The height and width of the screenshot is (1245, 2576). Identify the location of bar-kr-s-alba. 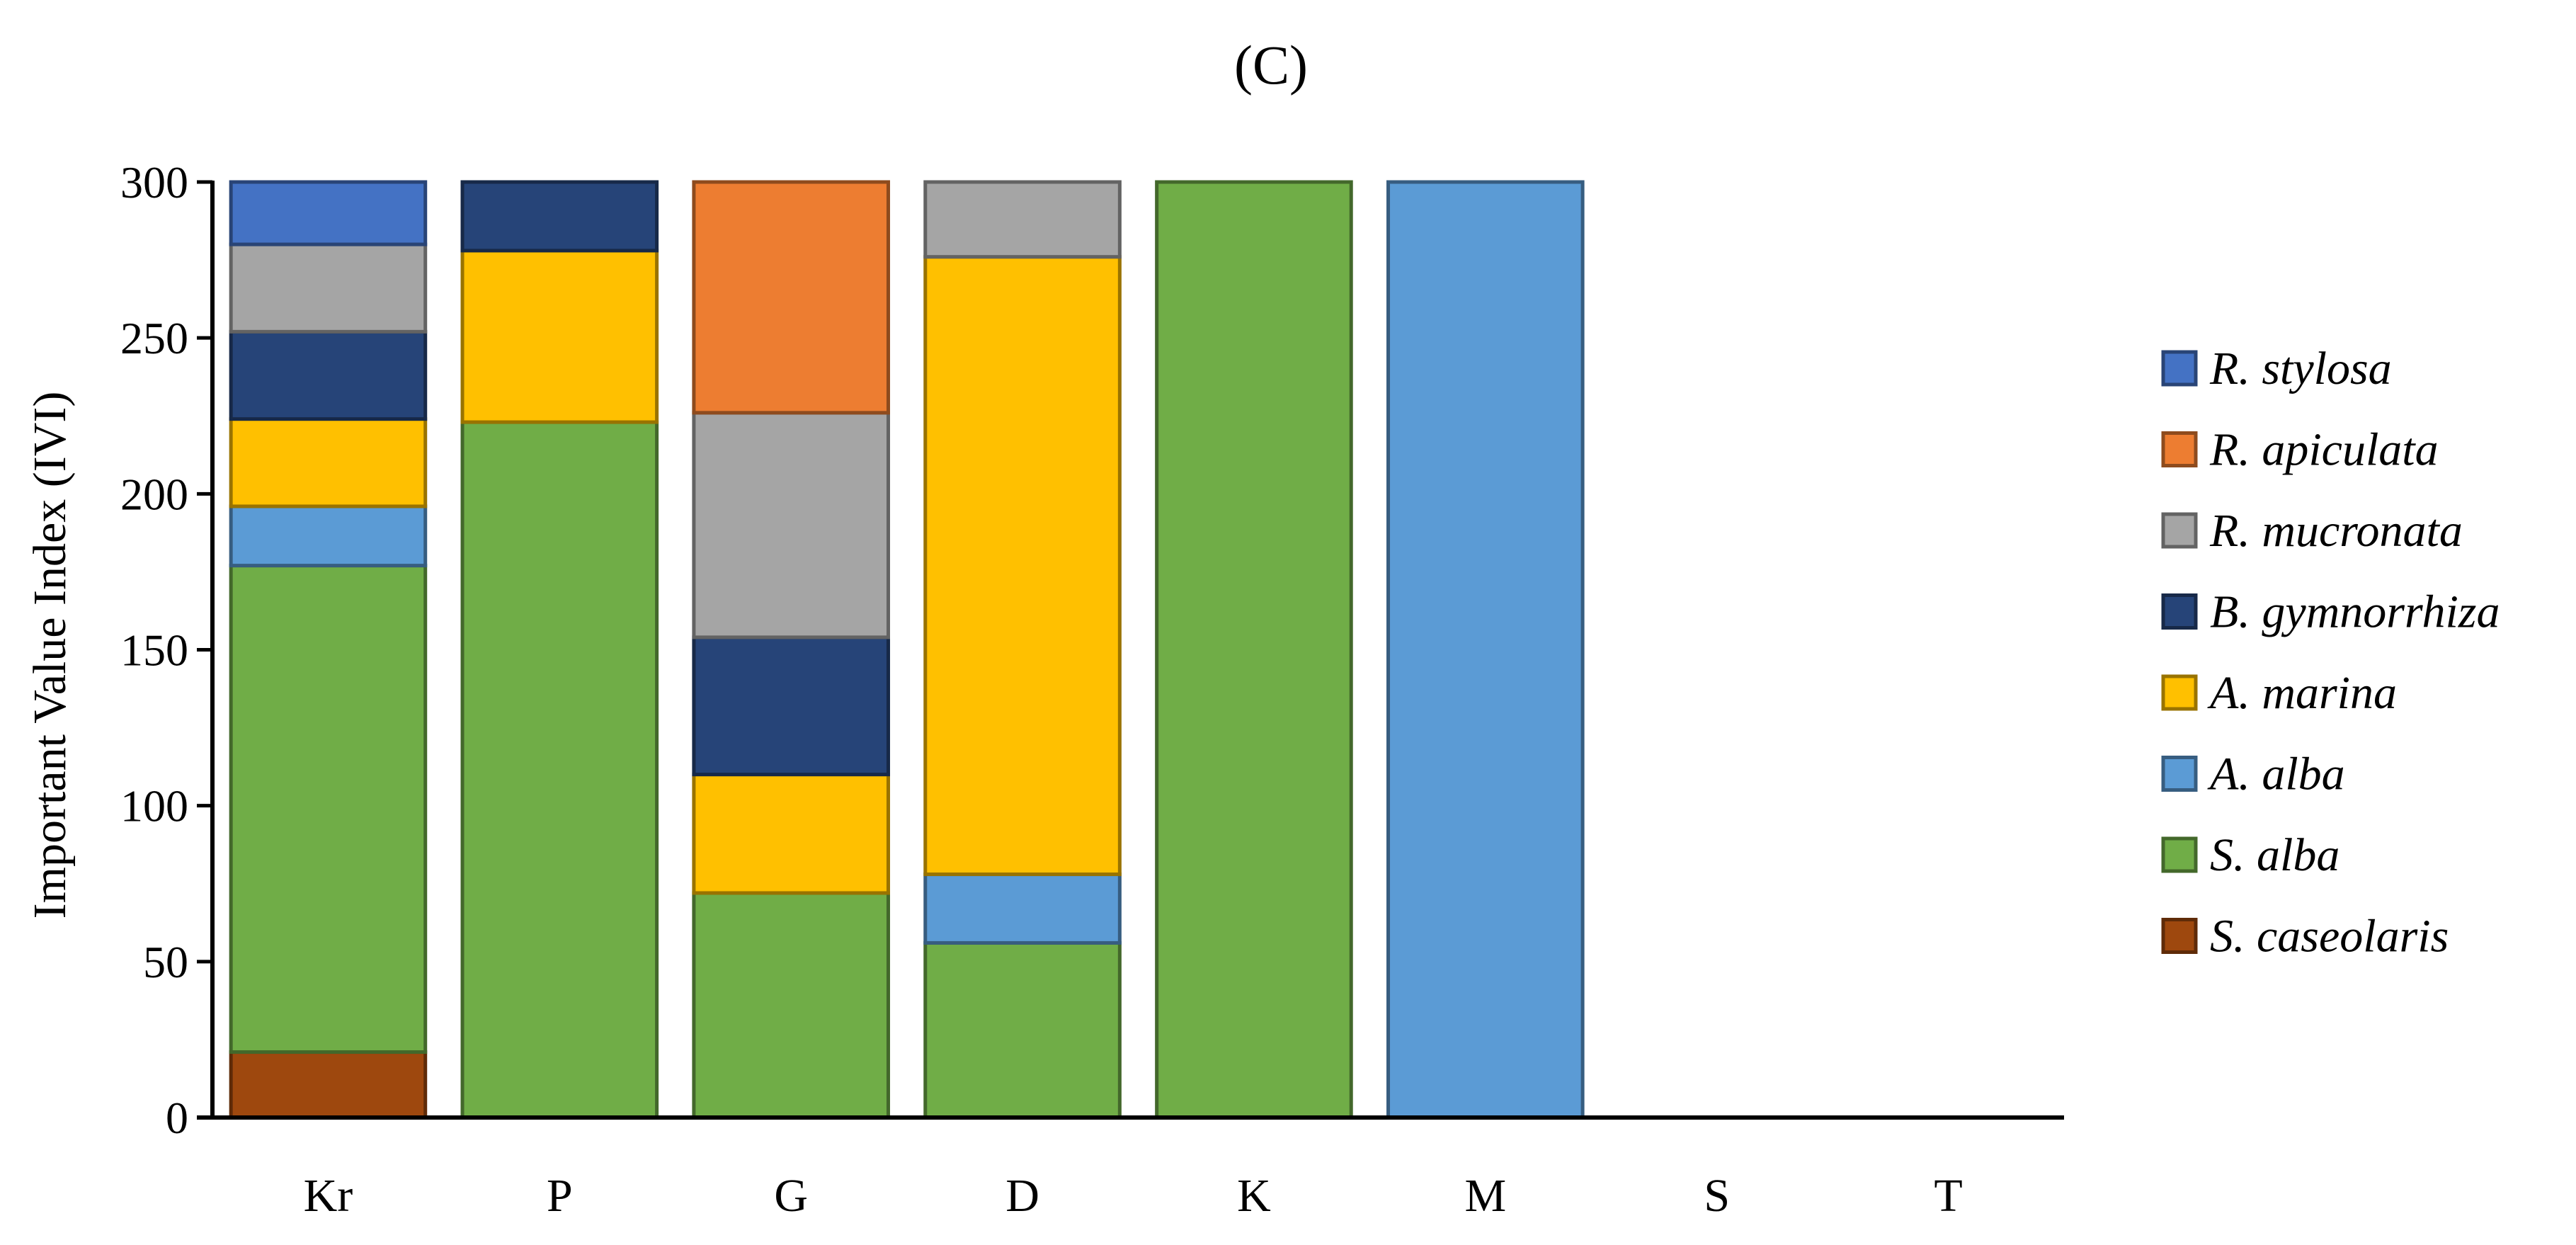
(329, 809).